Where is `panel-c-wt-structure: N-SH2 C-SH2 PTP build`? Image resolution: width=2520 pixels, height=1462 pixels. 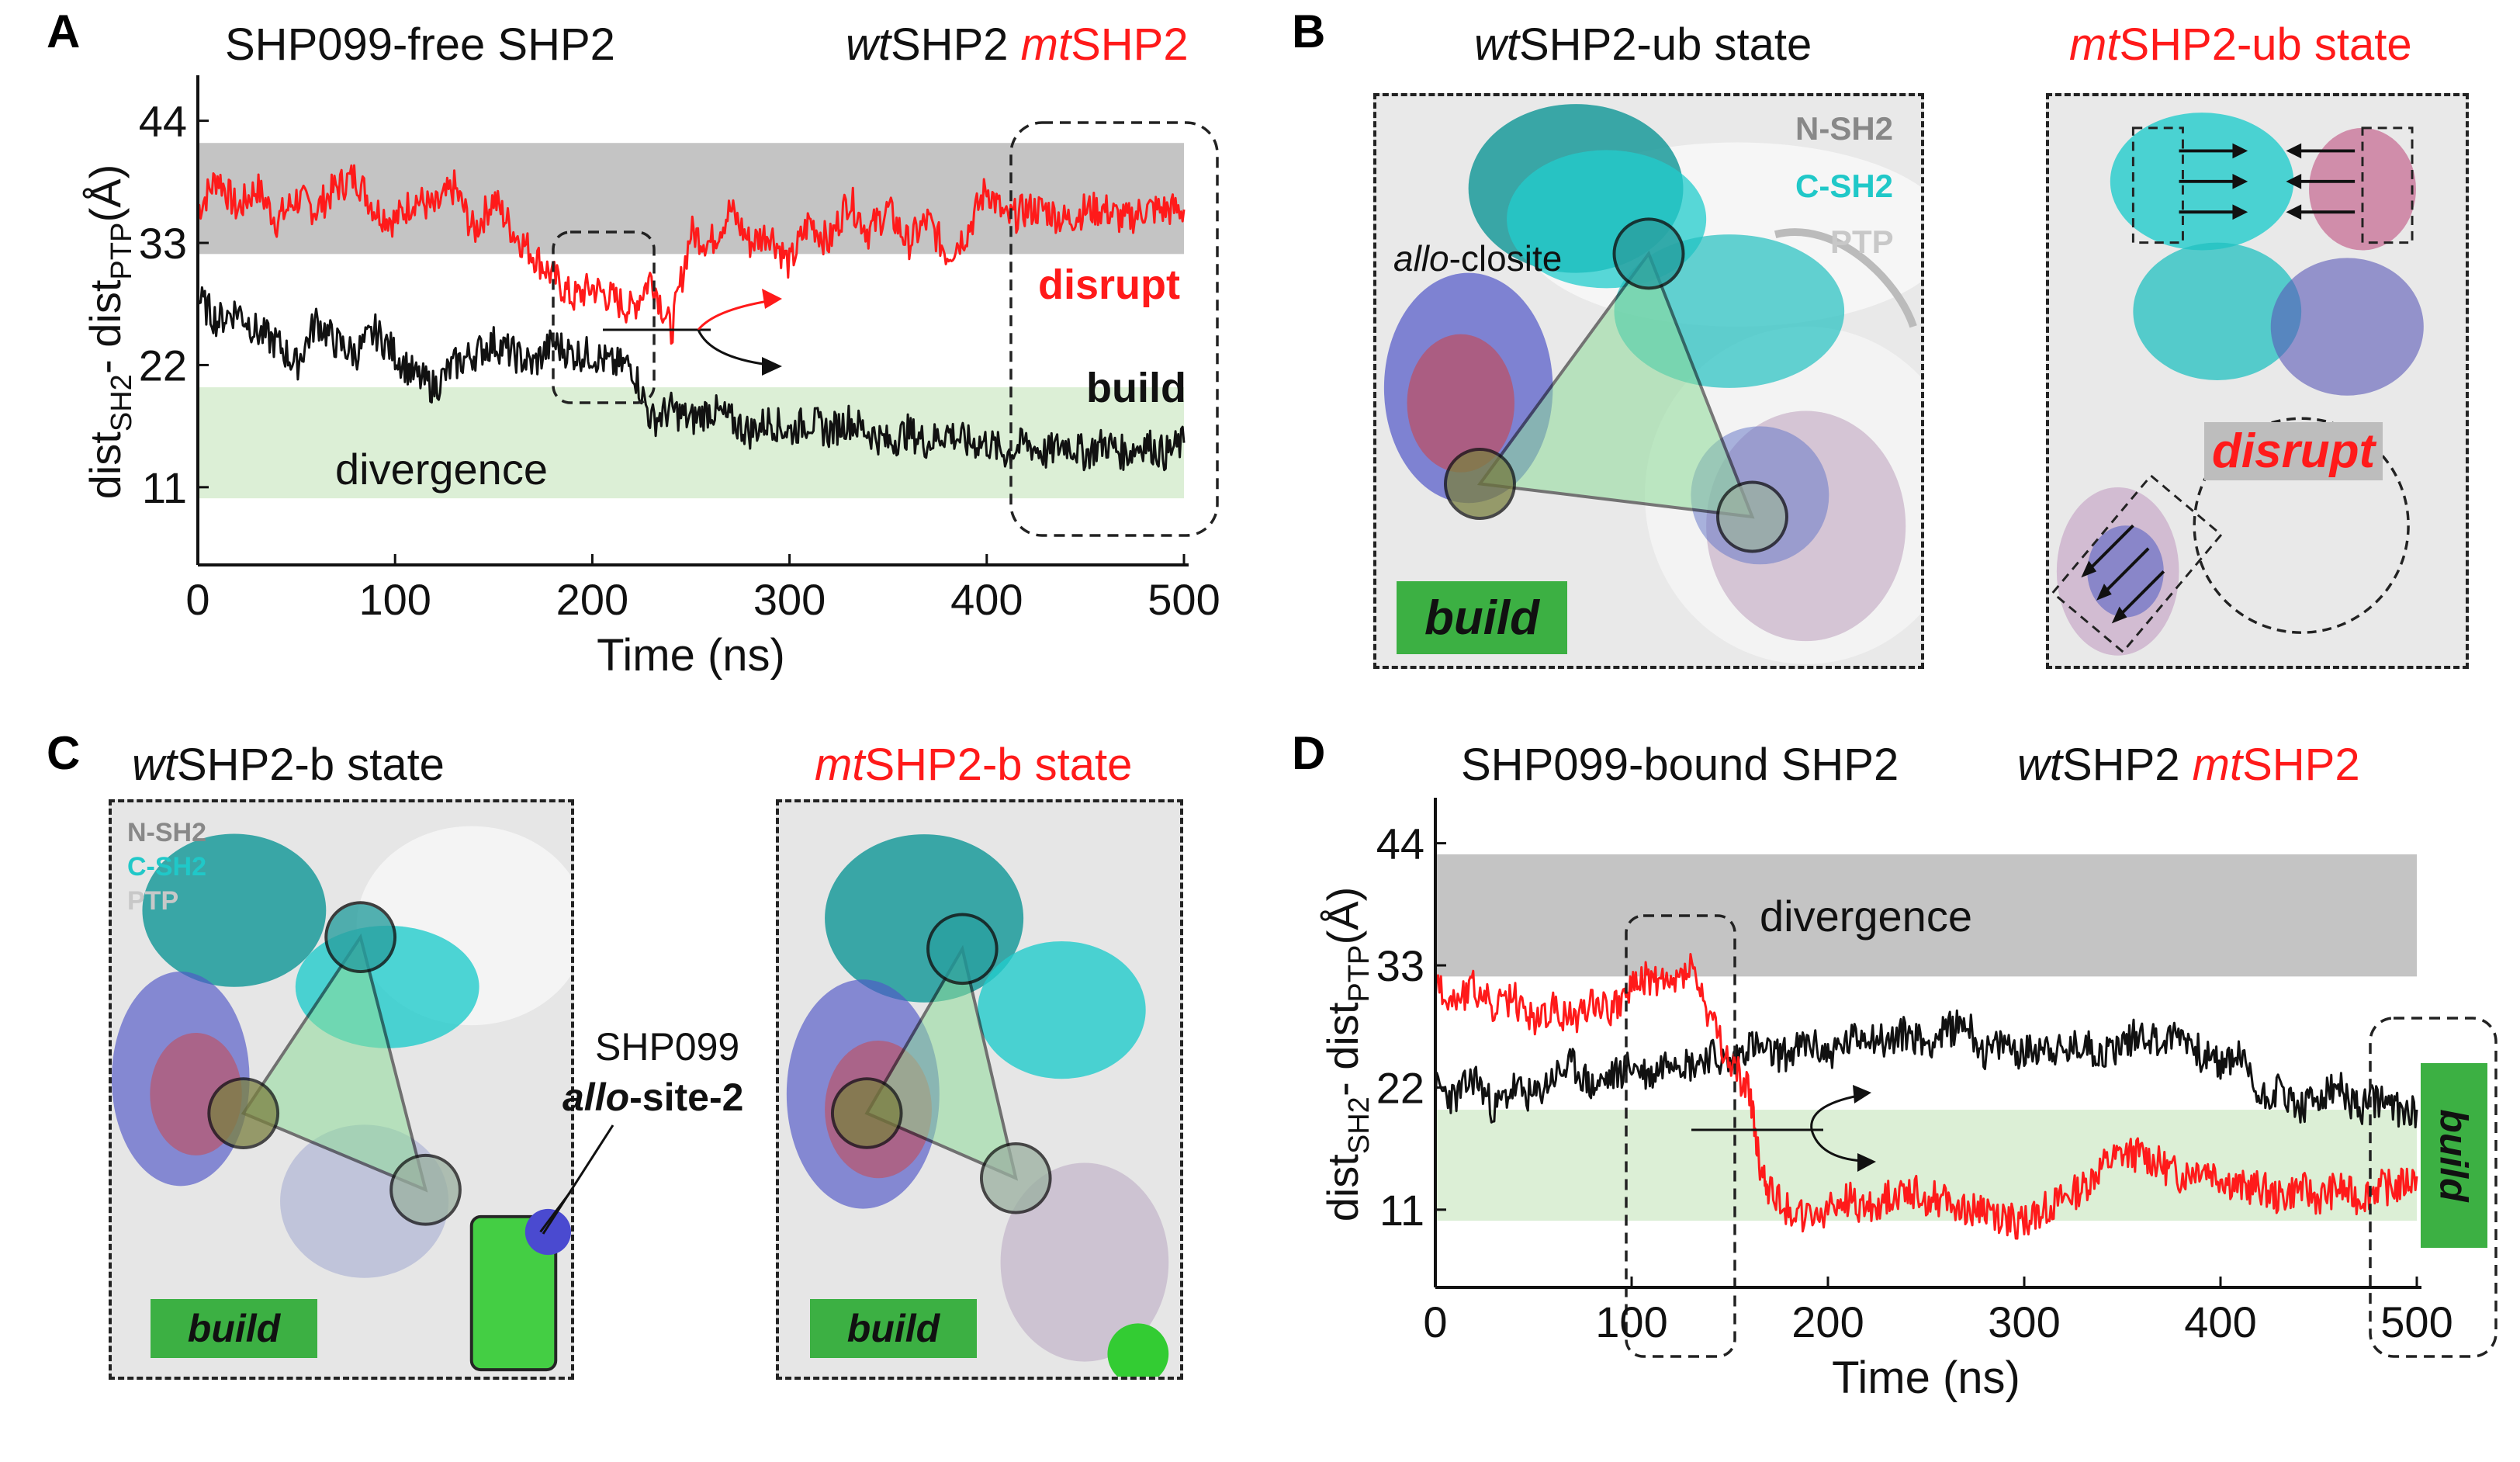
panel-c-wt-structure: N-SH2 C-SH2 PTP build is located at coordinates (341, 1089).